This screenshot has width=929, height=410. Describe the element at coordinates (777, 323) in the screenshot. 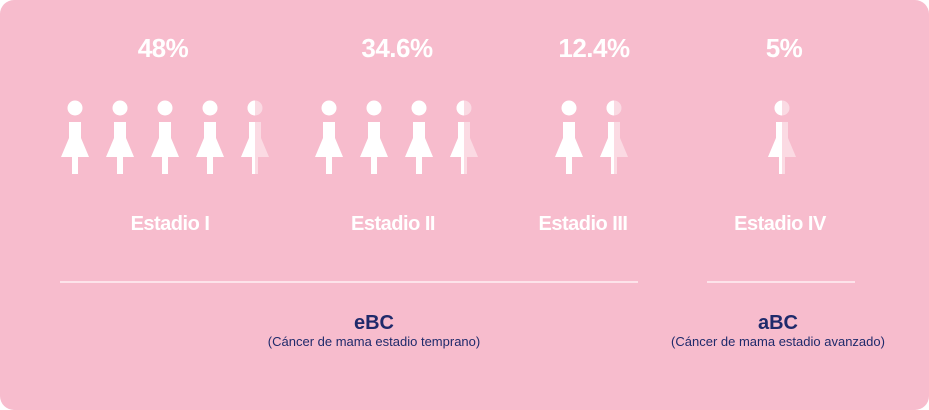

I see `abc-title: aBC` at that location.